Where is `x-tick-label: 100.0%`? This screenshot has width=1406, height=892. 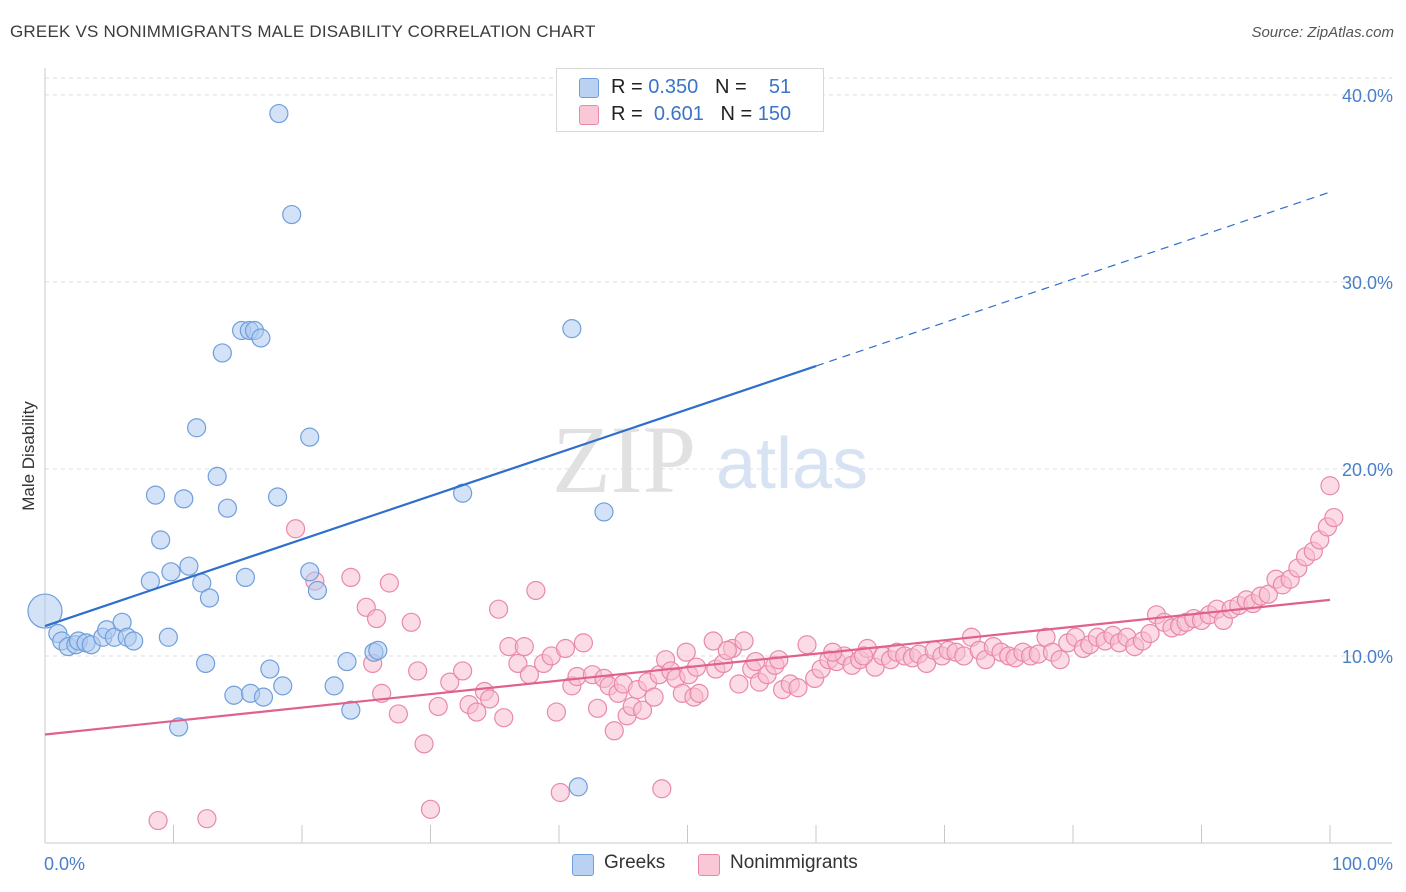
x-tick-label: 100.0% is located at coordinates (1362, 864).